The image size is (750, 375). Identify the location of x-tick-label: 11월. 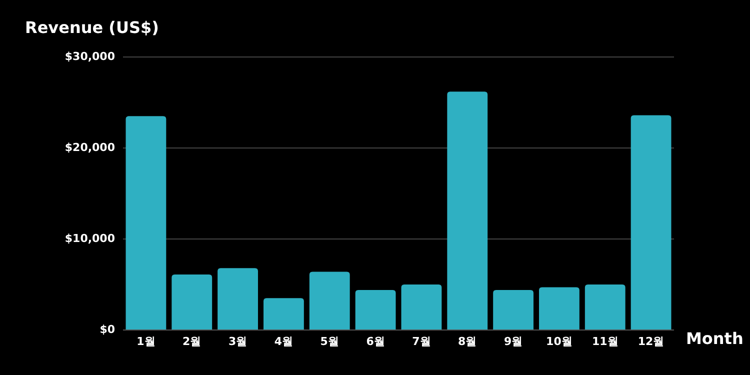
(605, 341).